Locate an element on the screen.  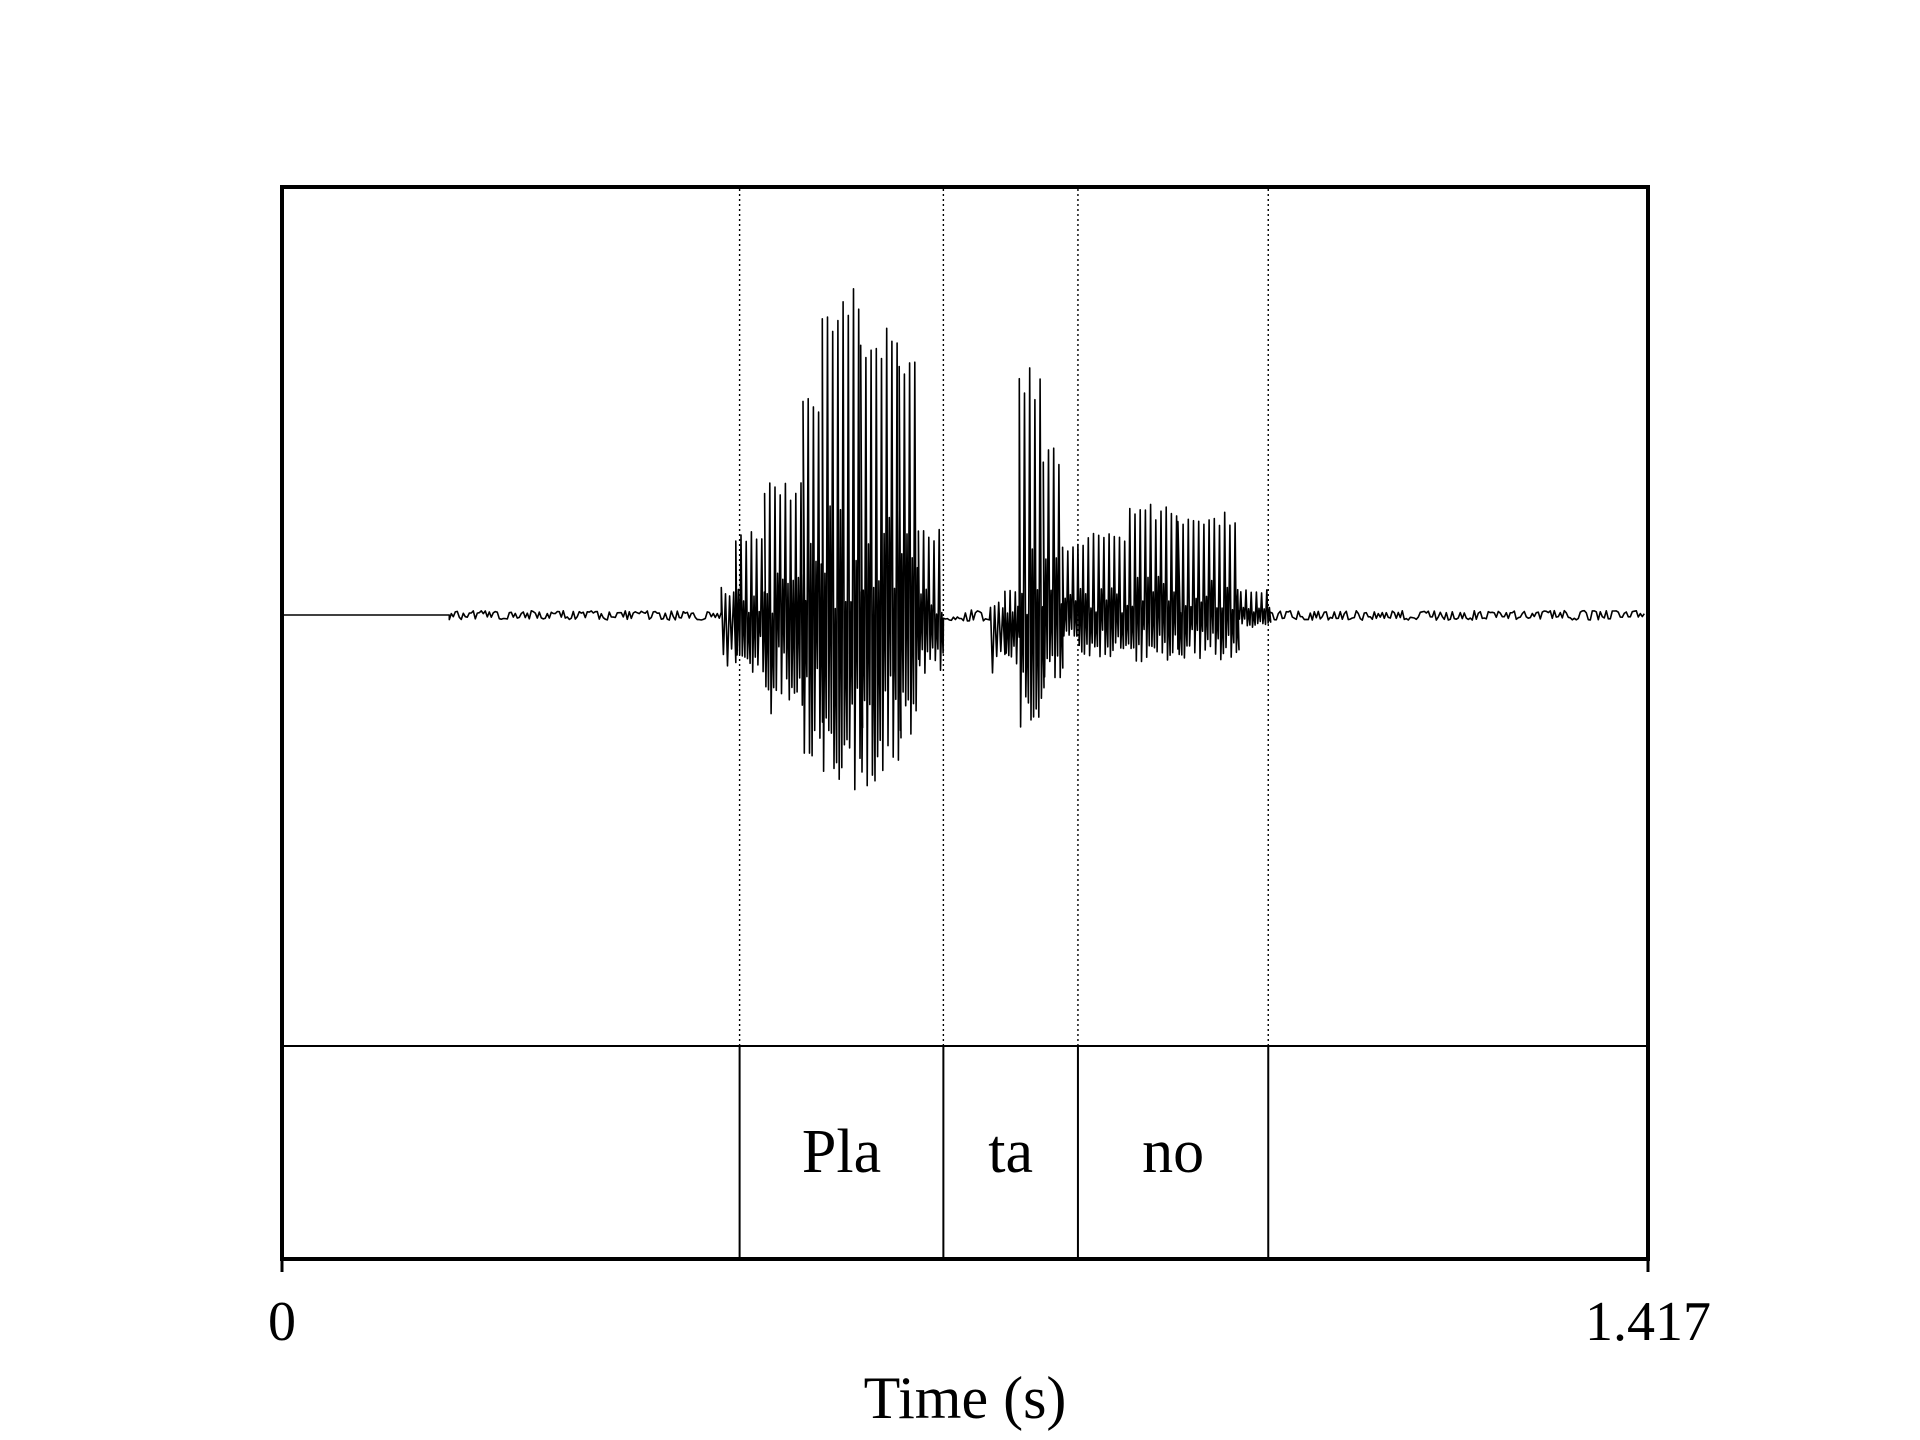
tier-labels: Pla ta no is located at coordinates (1003, 1152).